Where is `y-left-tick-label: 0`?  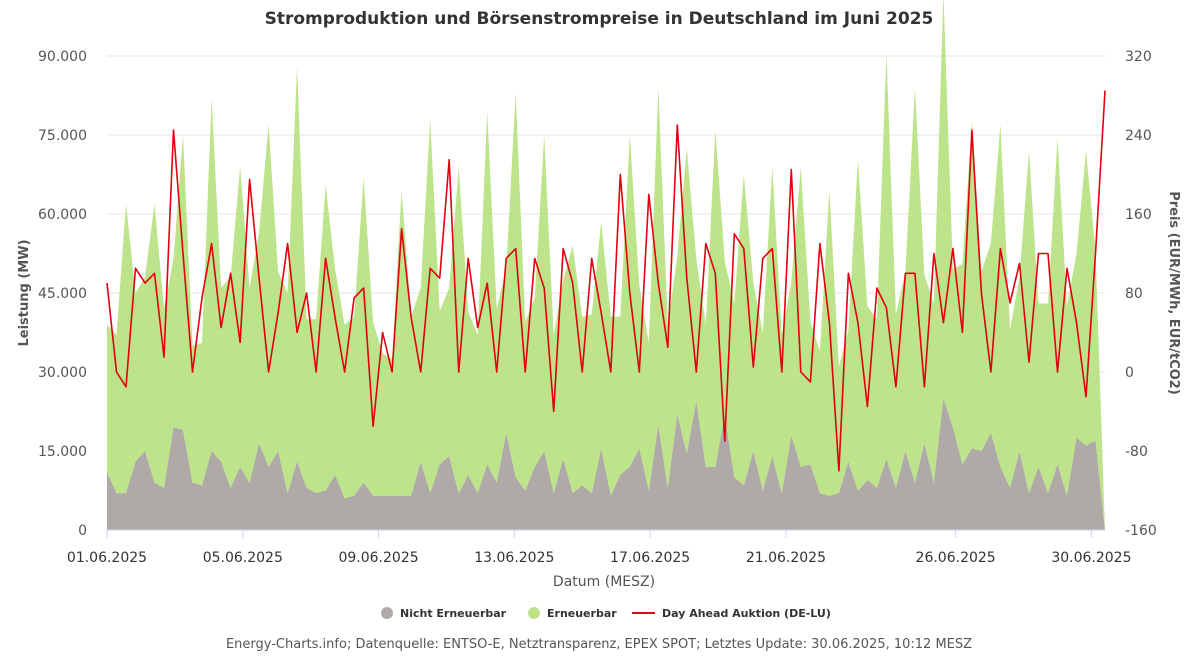
y-left-tick-label: 0 is located at coordinates (82, 531).